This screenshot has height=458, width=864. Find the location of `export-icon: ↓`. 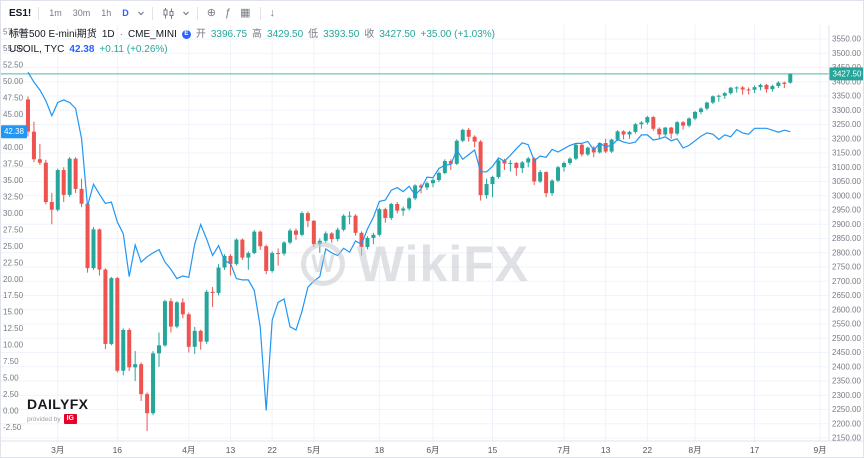

export-icon: ↓ is located at coordinates (272, 12).